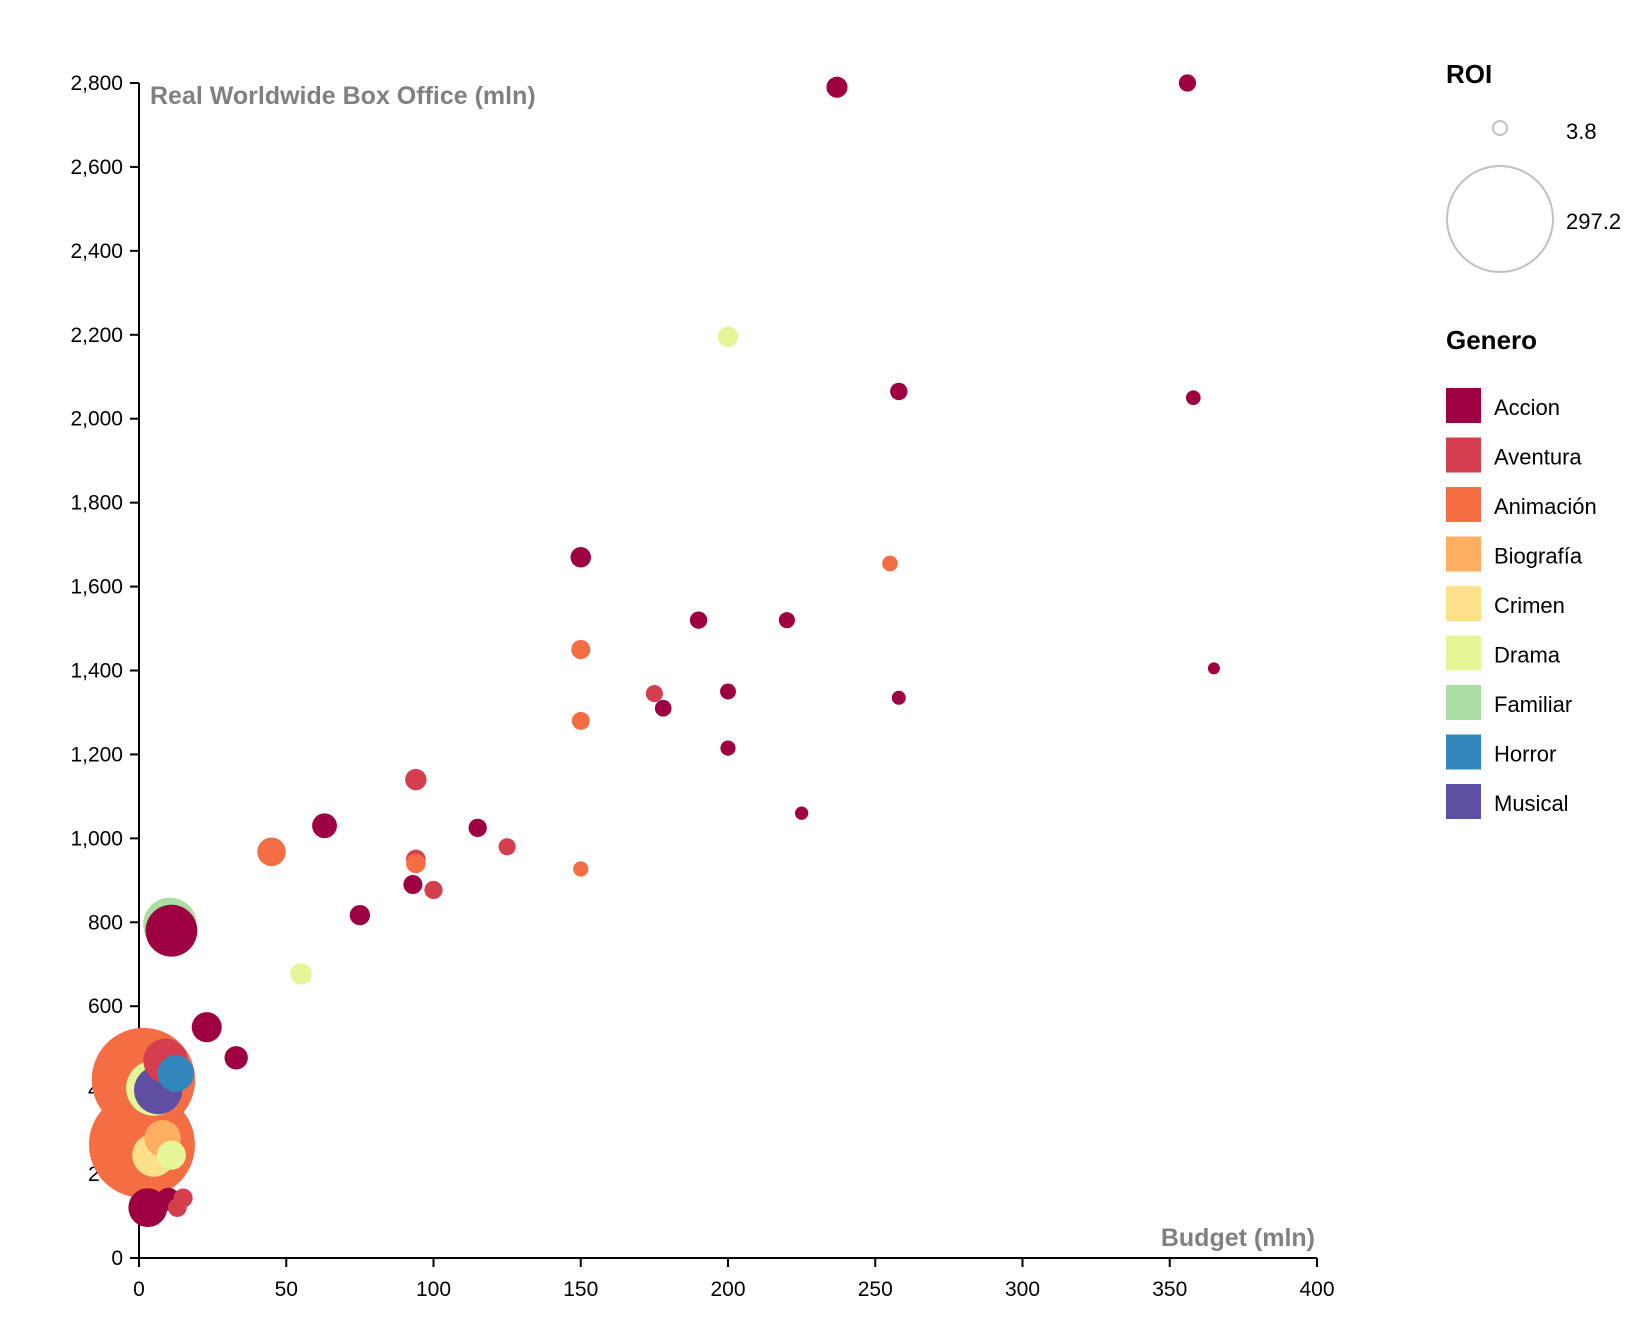 The image size is (1646, 1344). I want to click on size-legend-max-circle, so click(1500, 219).